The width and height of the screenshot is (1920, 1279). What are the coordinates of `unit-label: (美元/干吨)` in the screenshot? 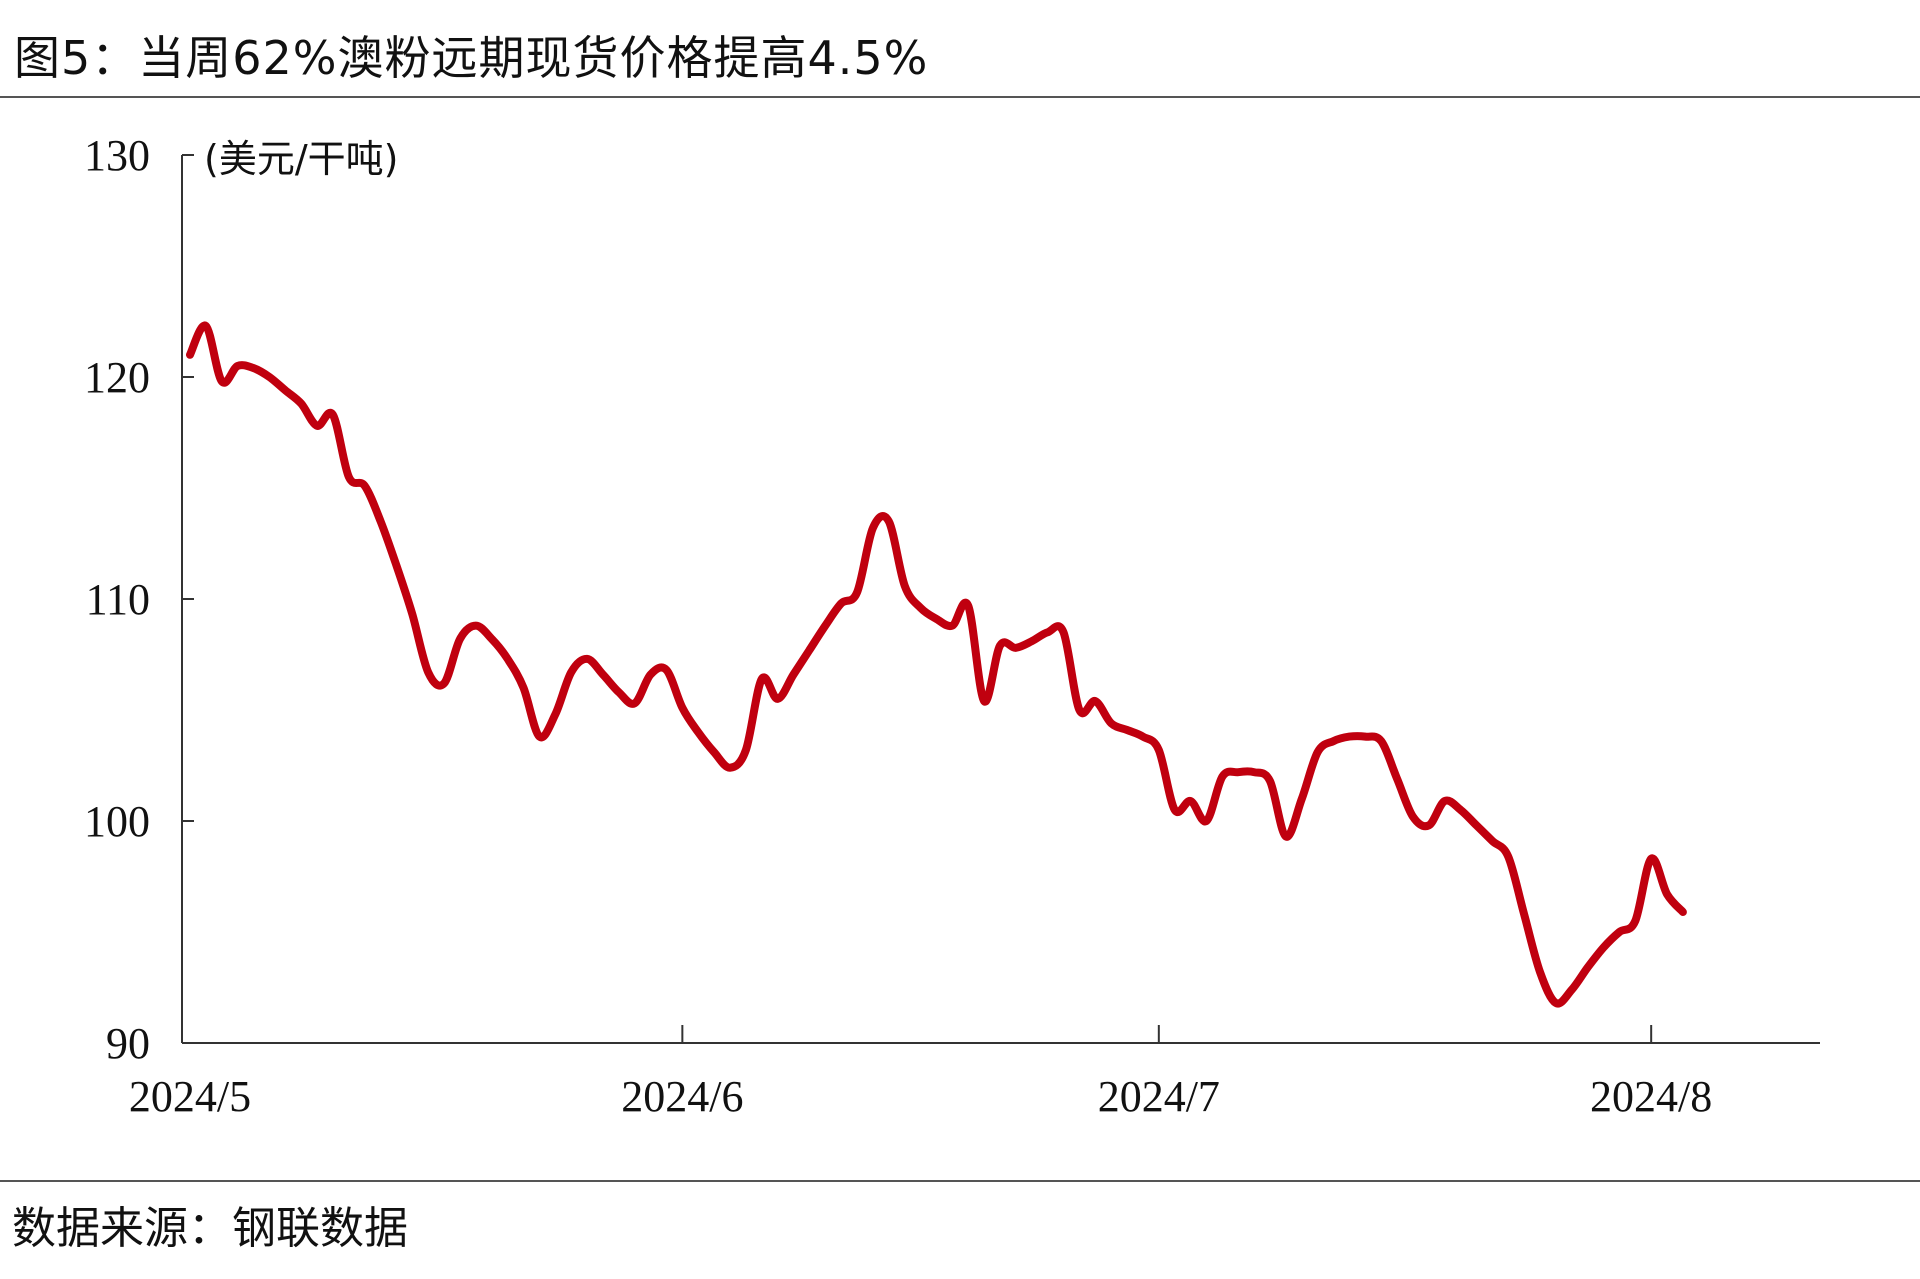 It's located at (301, 159).